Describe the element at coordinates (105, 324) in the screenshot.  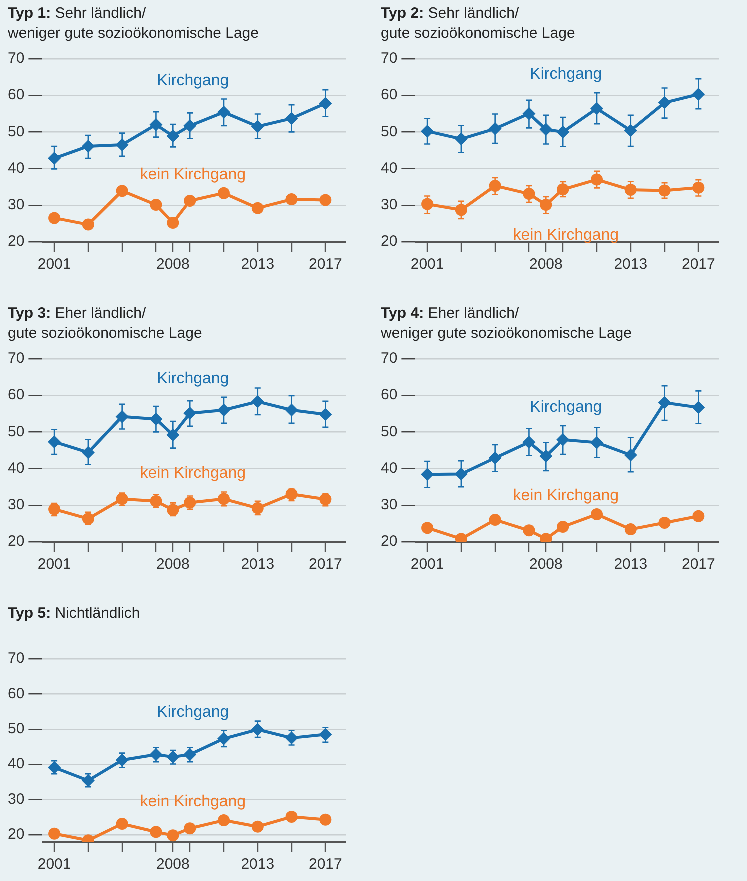
I see `chart-title: Typ 3: Eher ländlich/ gute sozioökonomische Lage` at that location.